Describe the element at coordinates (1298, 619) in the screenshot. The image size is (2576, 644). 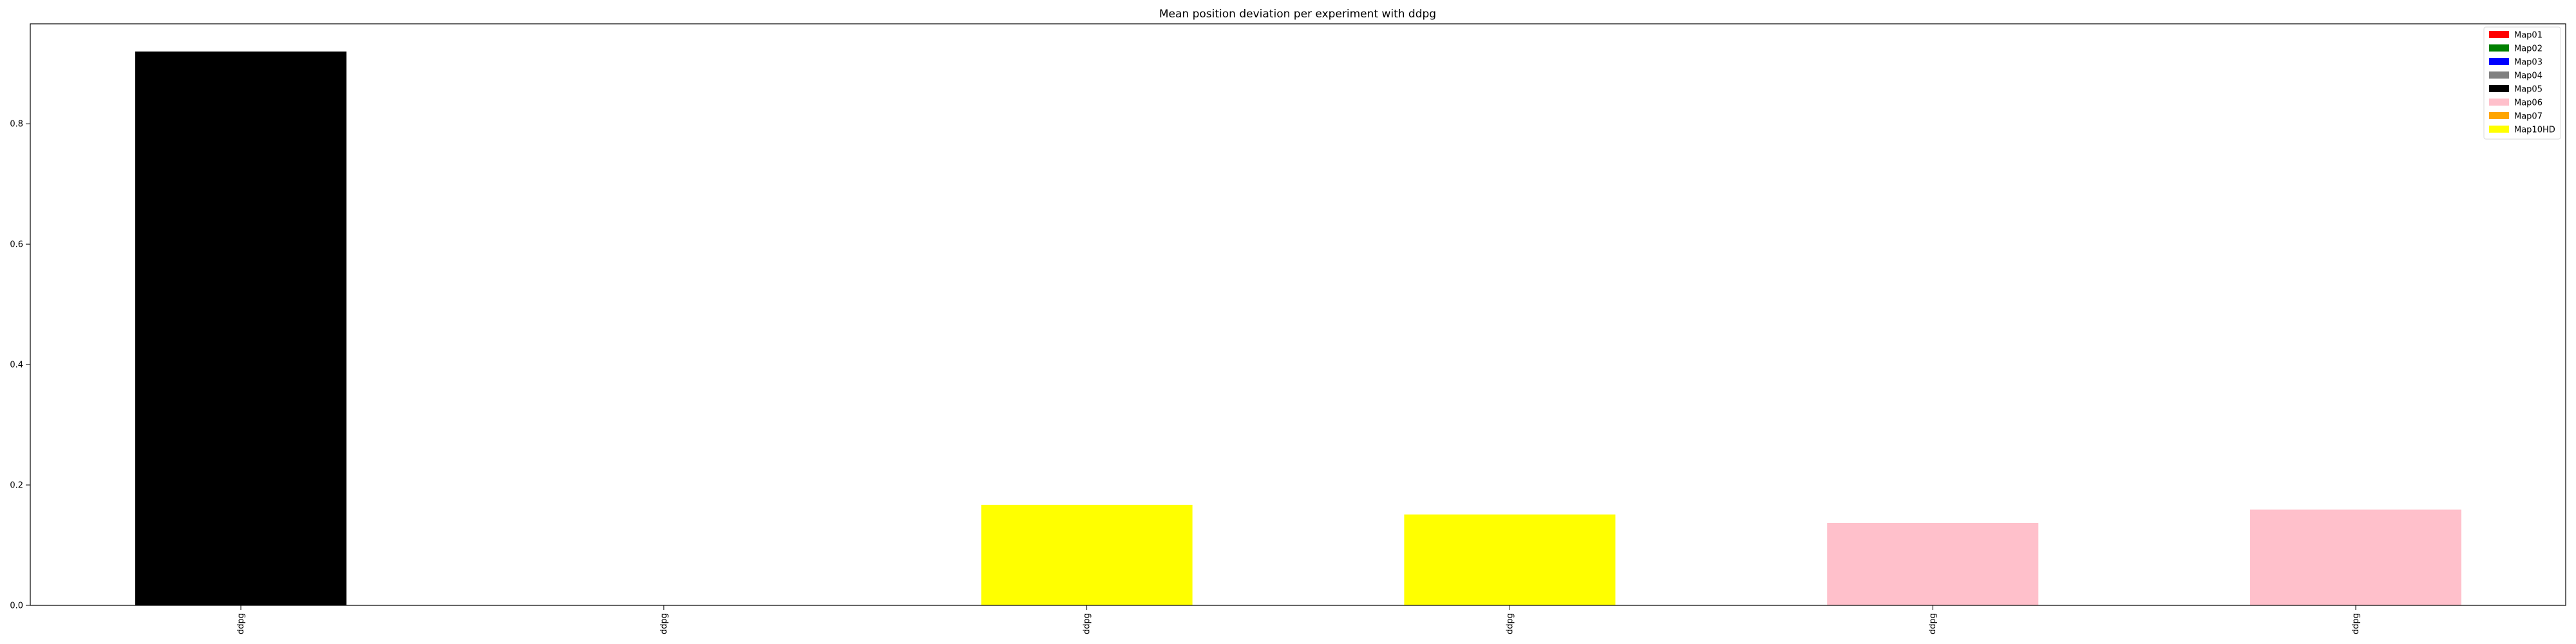
I see `x-axis: ddpg ddpg ddpg ddpg ddpg ddpg` at that location.